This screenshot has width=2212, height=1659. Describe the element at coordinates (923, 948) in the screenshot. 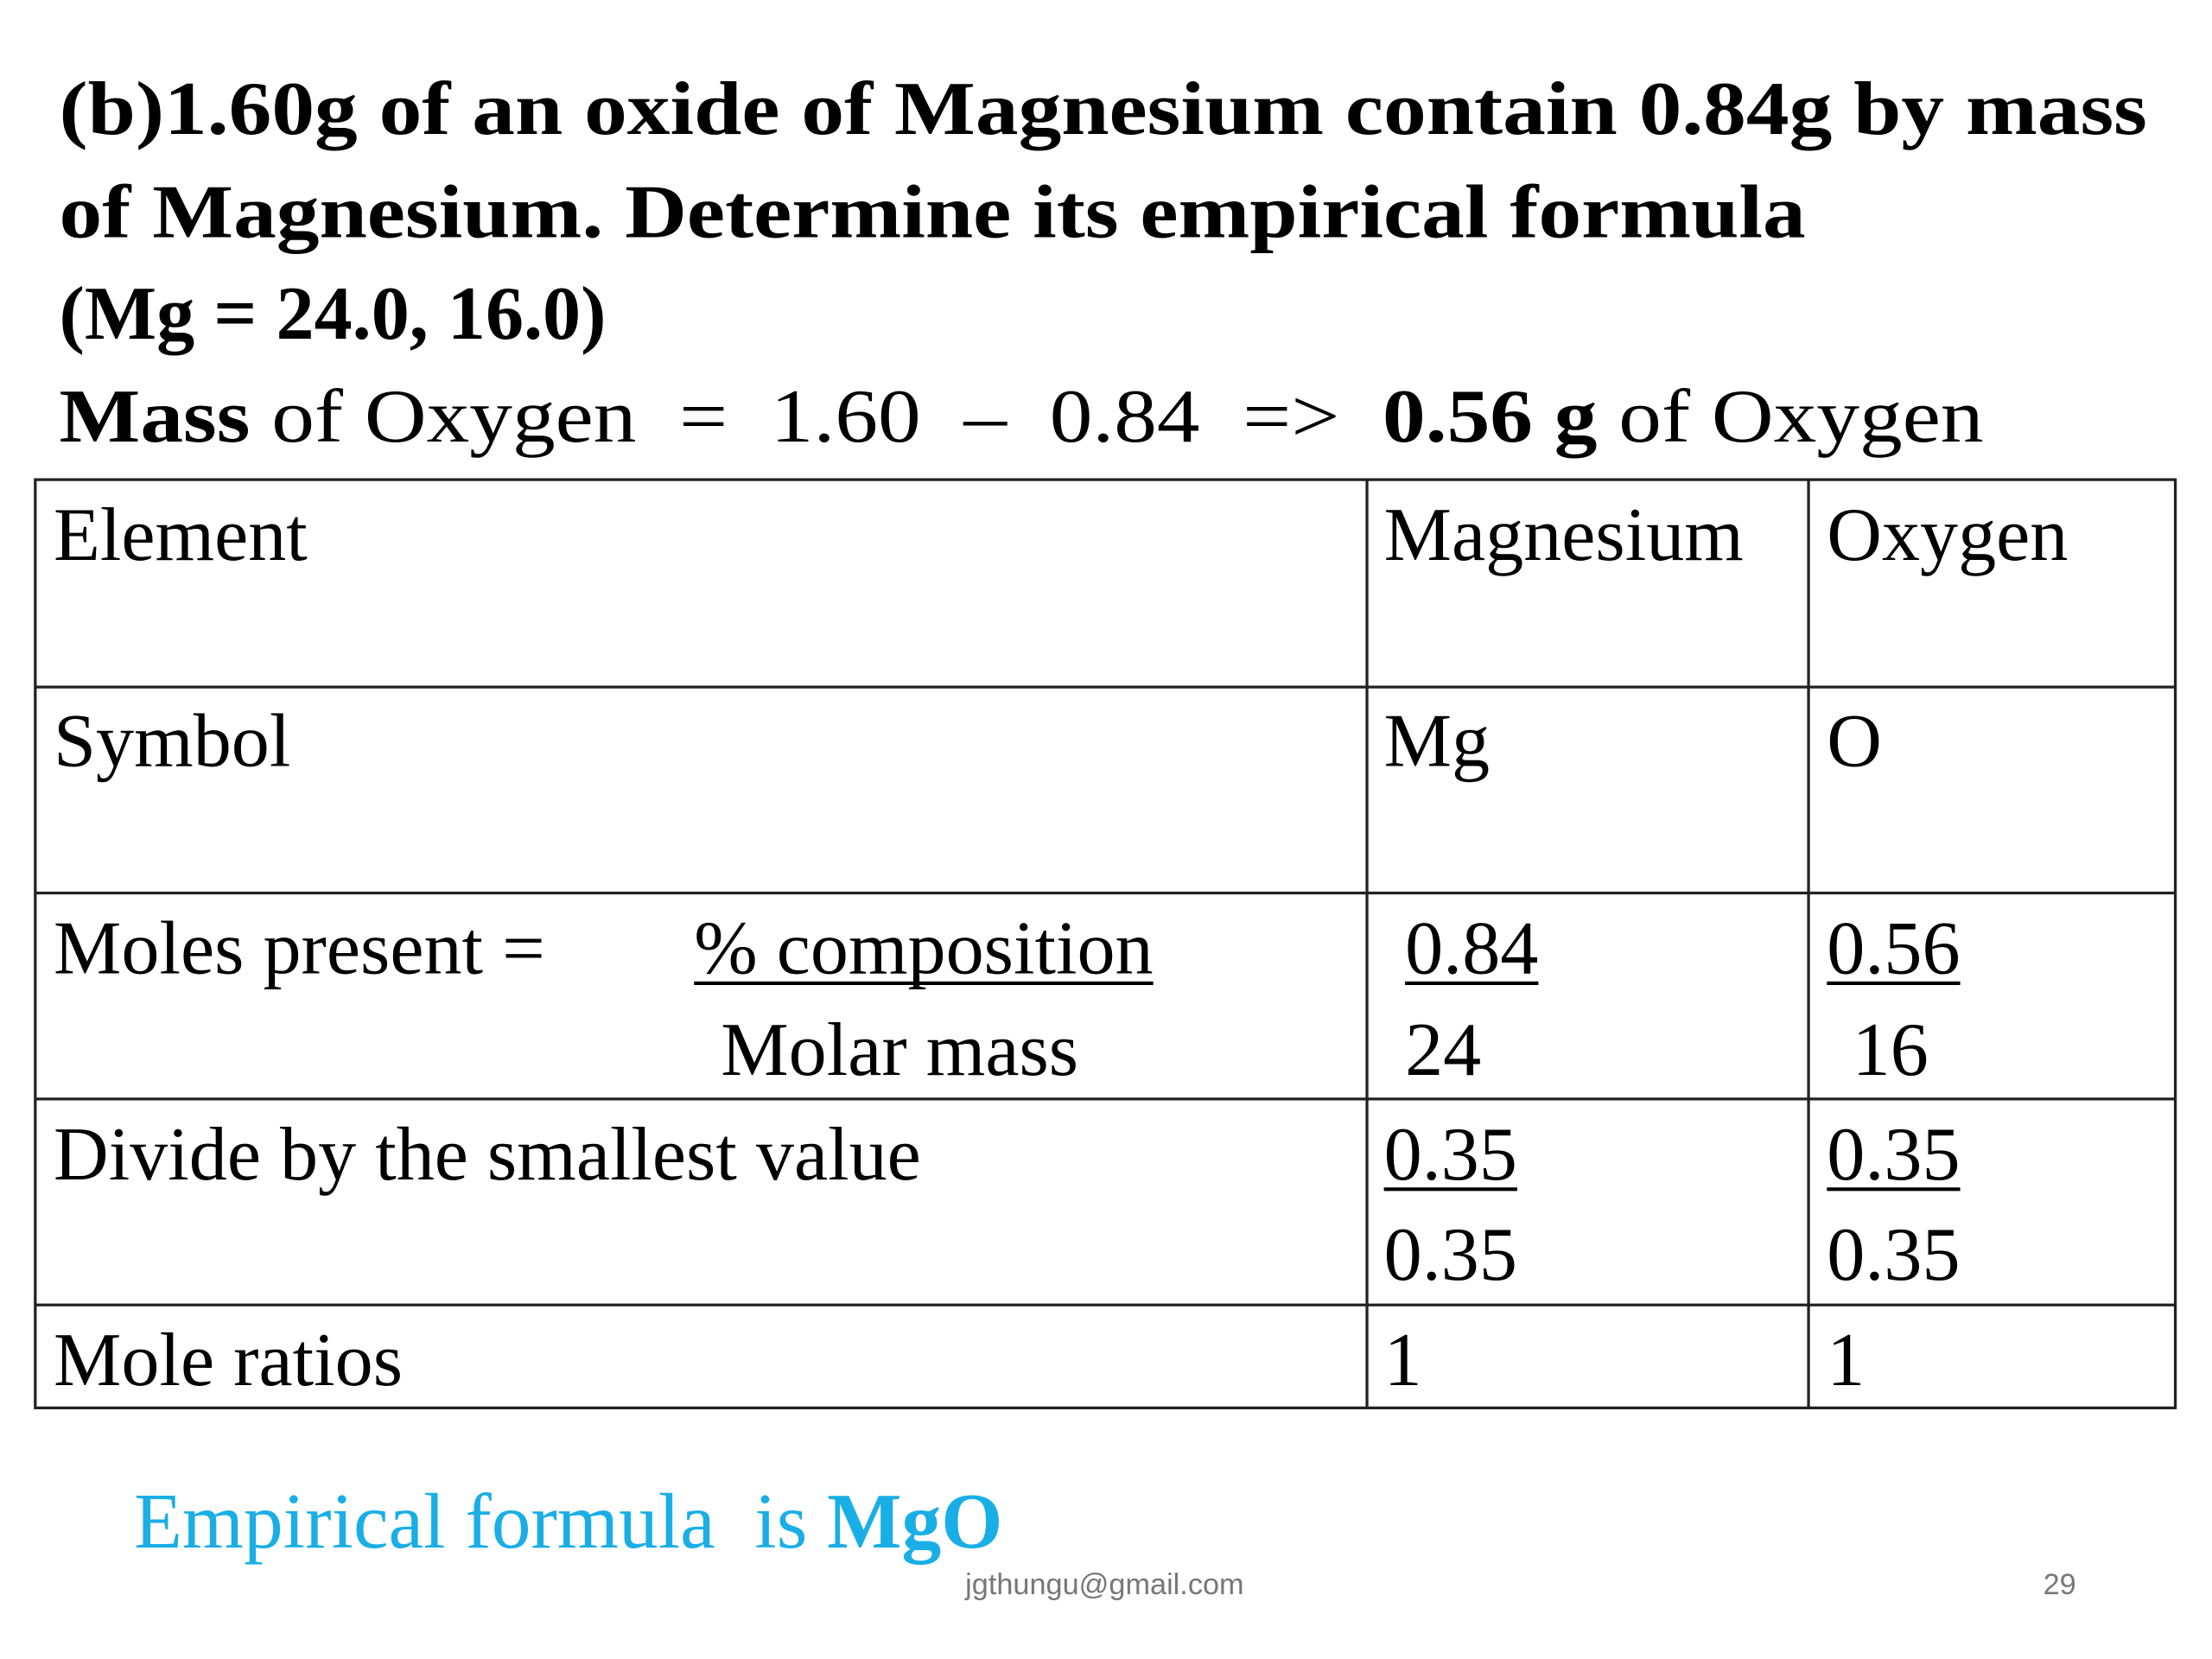

I see `fraction-numerator: % composition` at that location.